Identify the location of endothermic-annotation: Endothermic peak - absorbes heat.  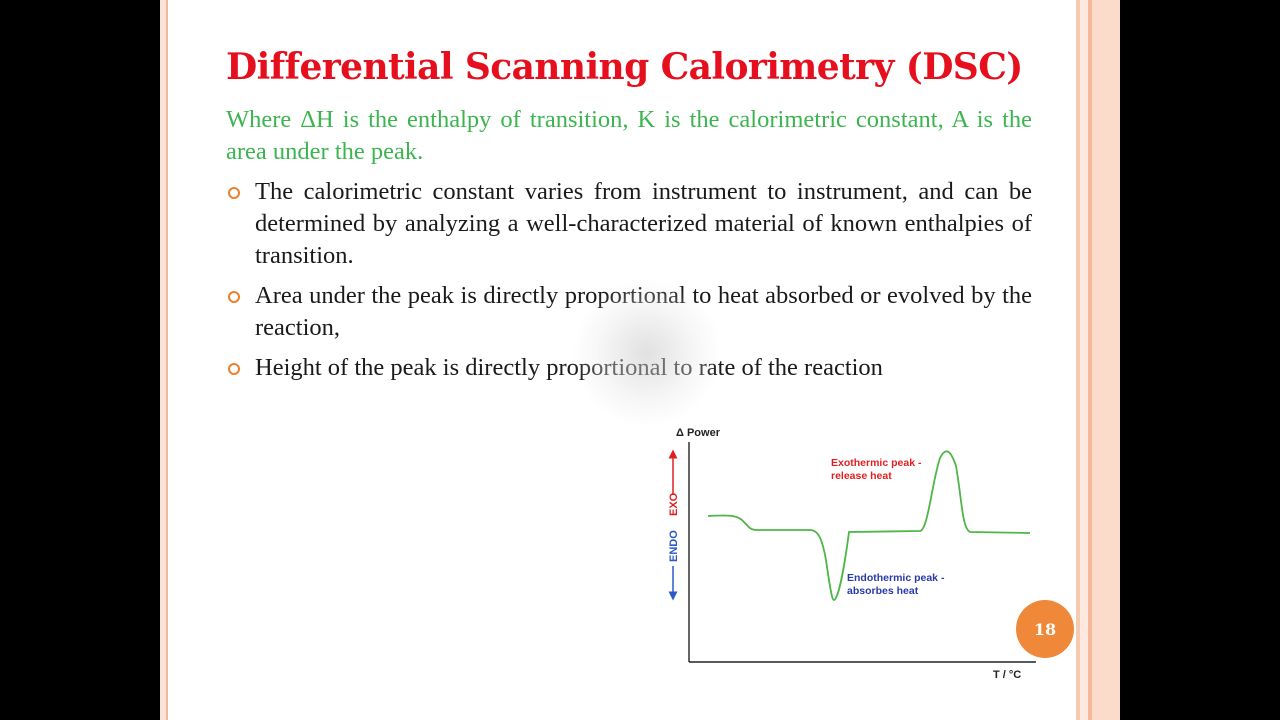
(897, 584).